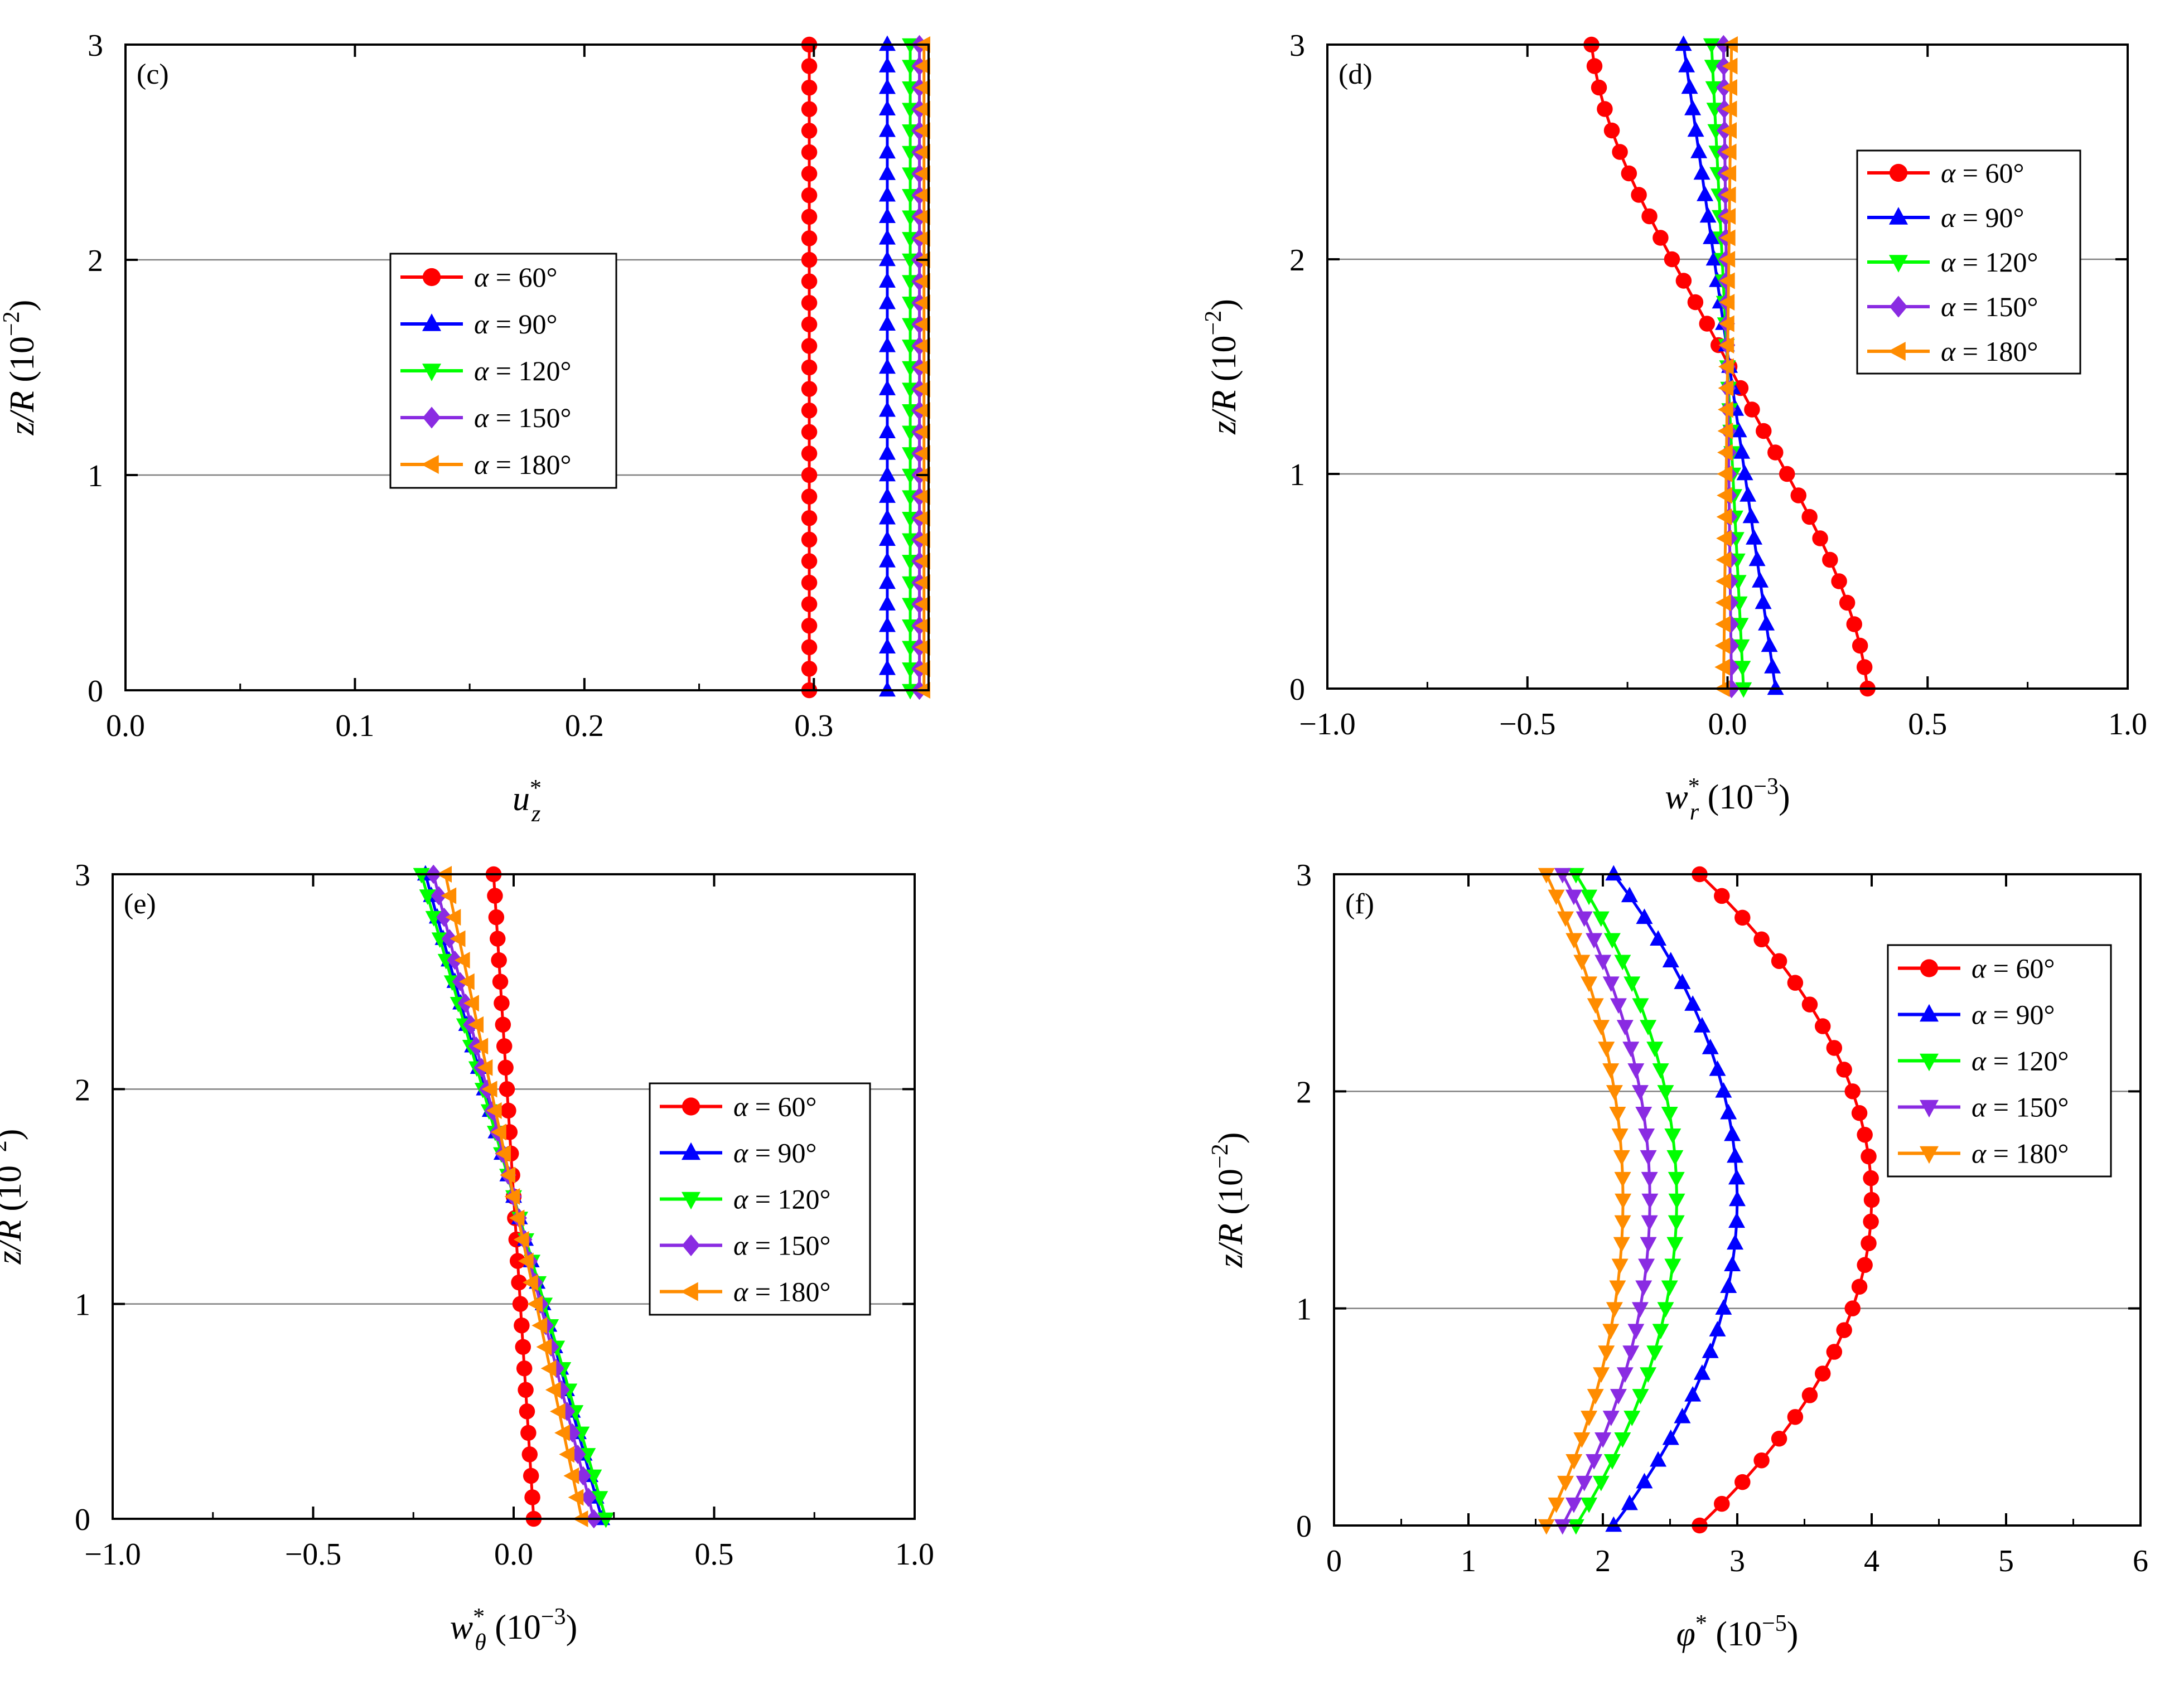 This screenshot has width=2184, height=1695. I want to click on y-axis-label: z/R (10−2), so click(1228, 1200).